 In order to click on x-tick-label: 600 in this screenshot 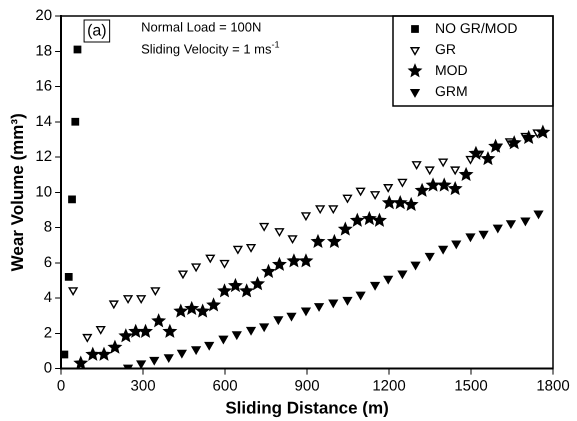, I will do `click(225, 386)`.